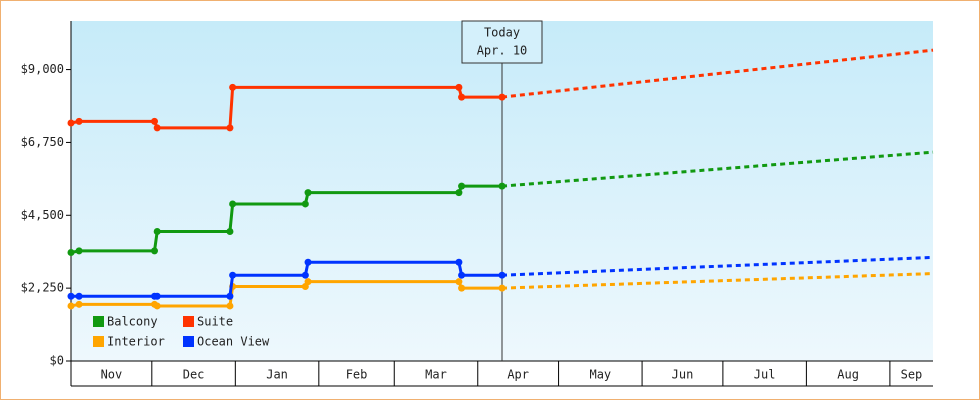 The height and width of the screenshot is (400, 980). Describe the element at coordinates (112, 375) in the screenshot. I see `x-tick-label: Nov` at that location.